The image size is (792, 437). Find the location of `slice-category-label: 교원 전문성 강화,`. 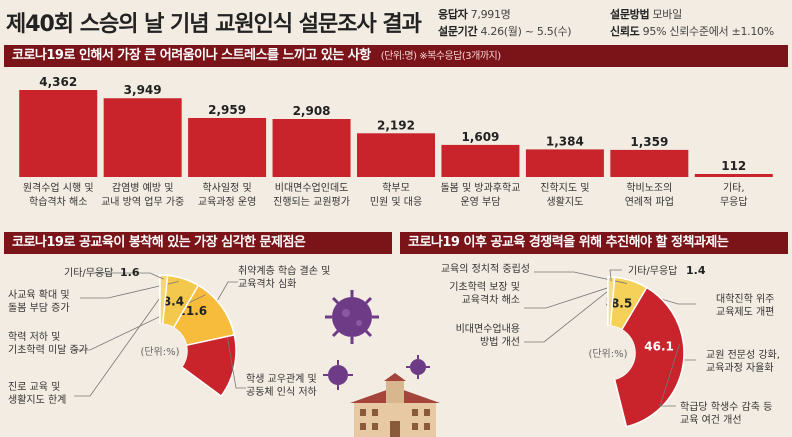

slice-category-label: 교원 전문성 강화, is located at coordinates (743, 355).